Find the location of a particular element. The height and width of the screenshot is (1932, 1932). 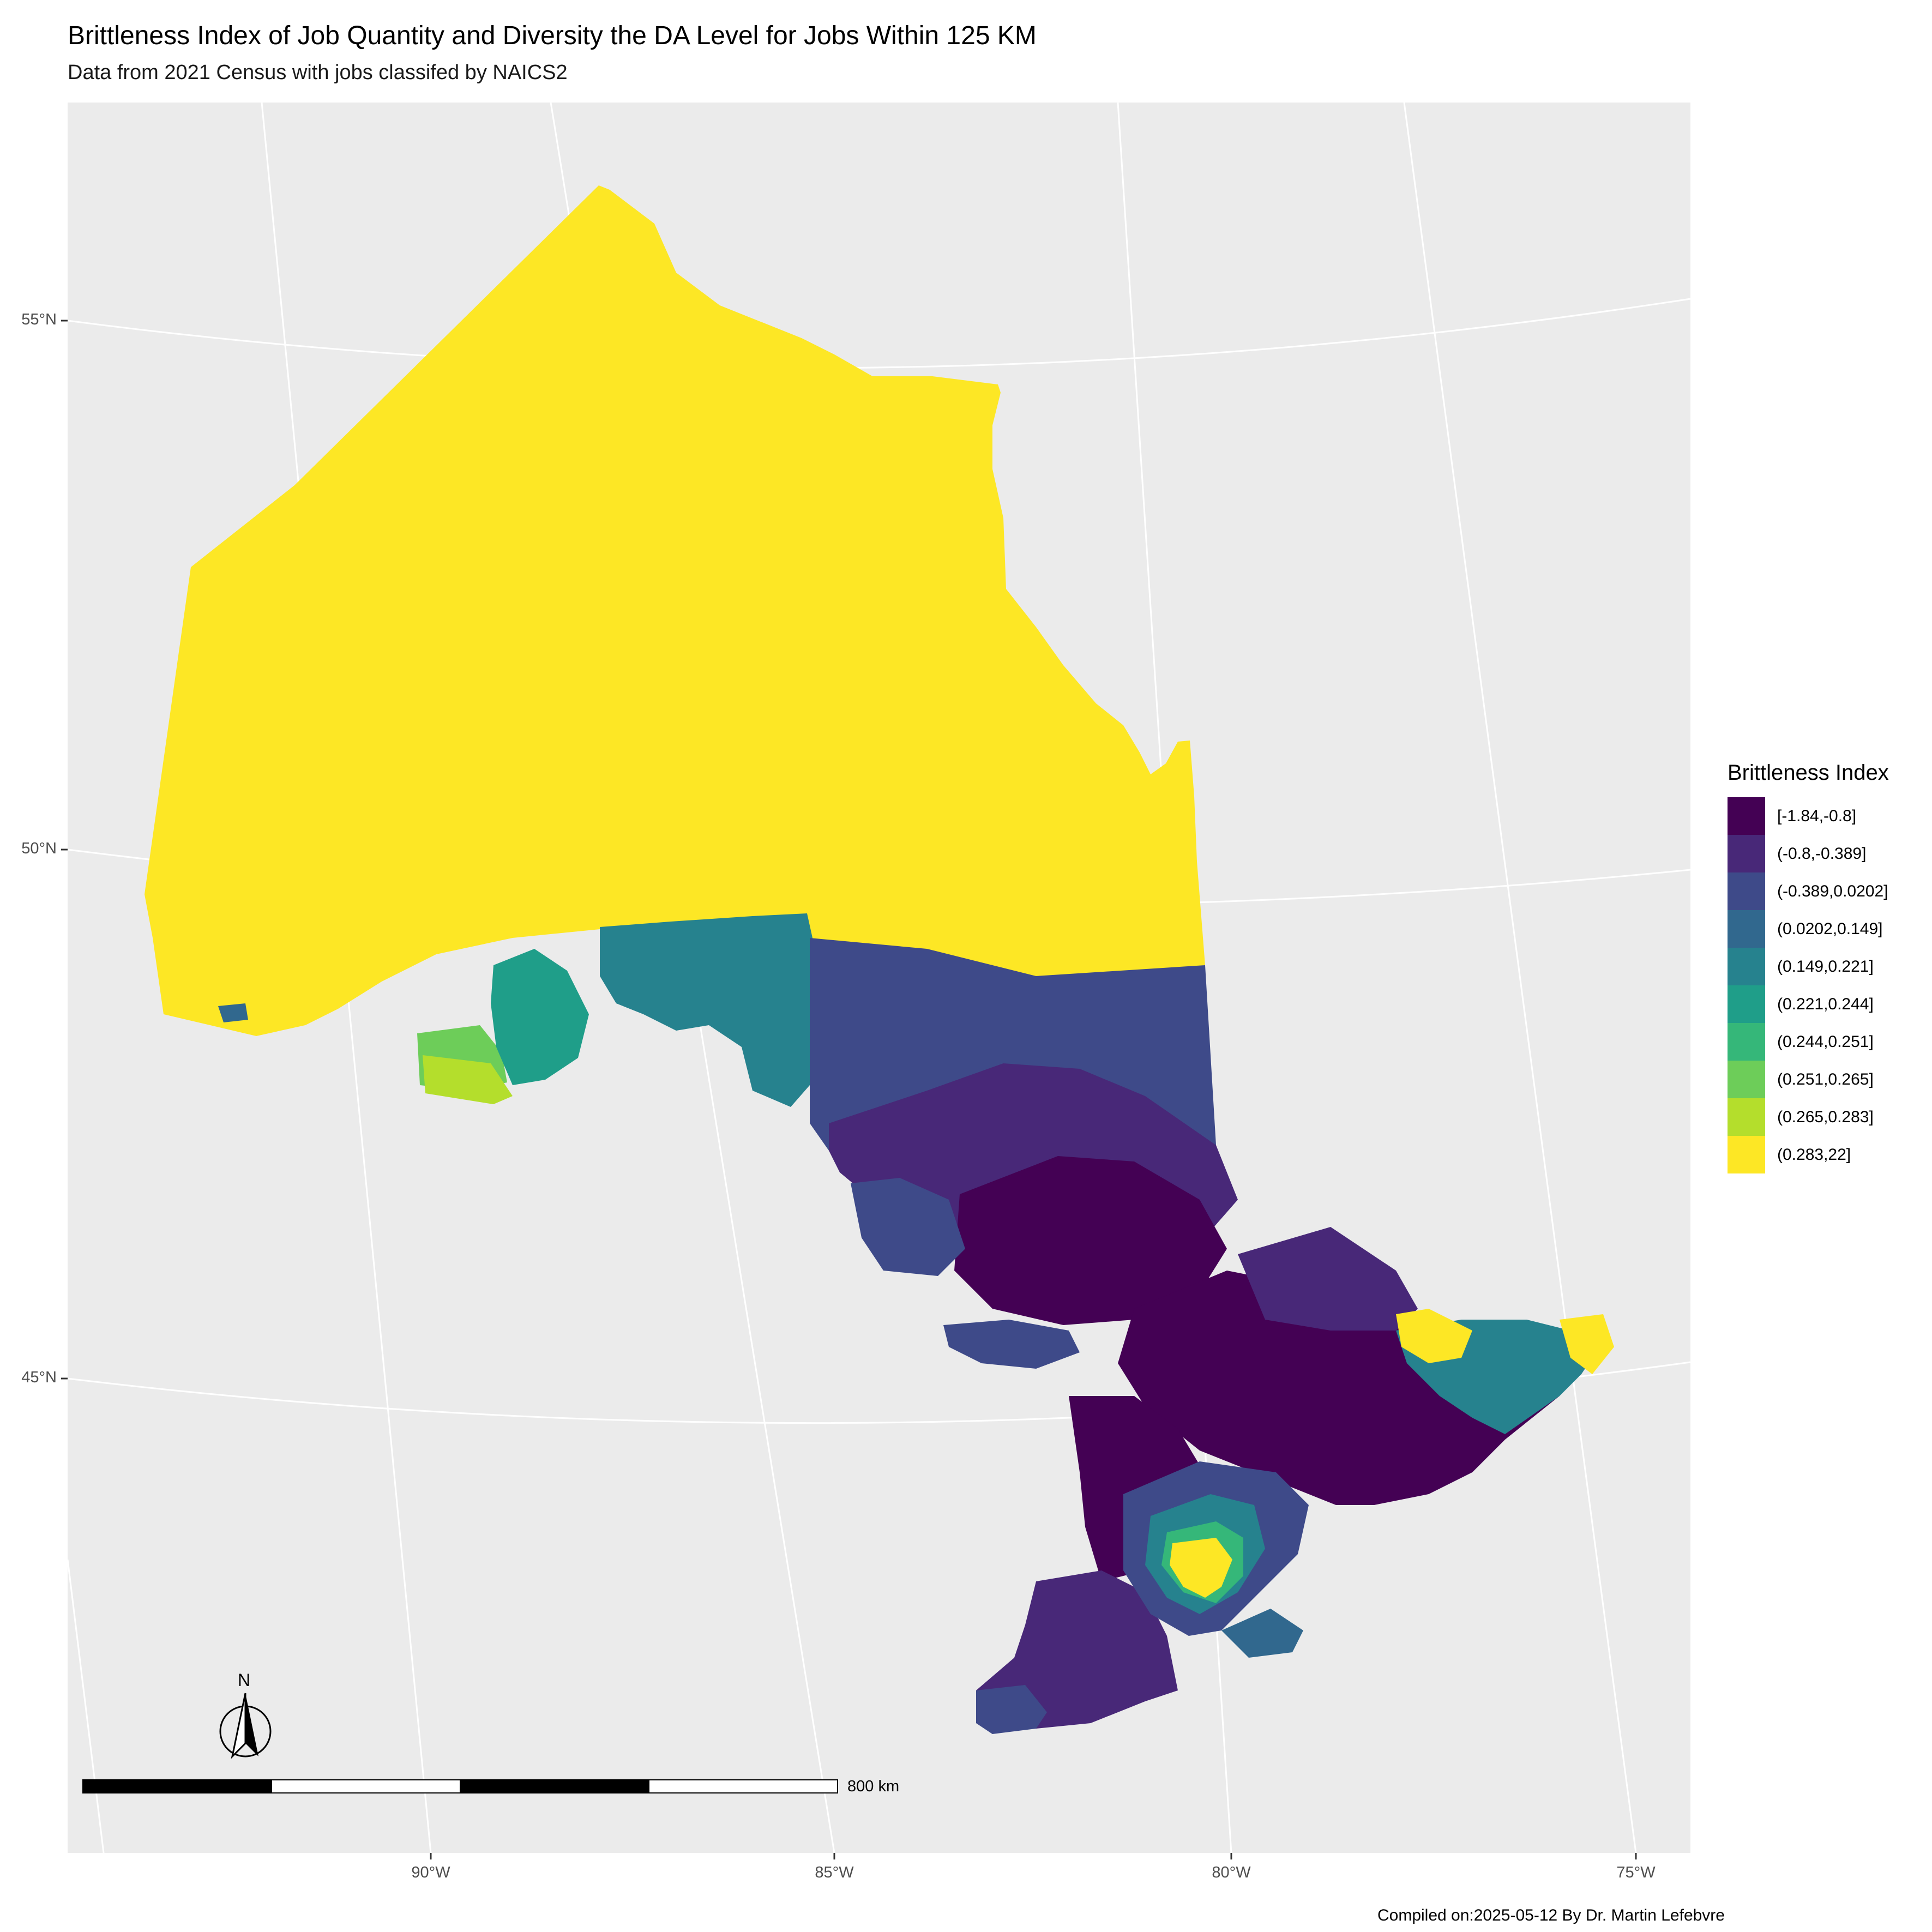

legend-title: Brittleness Index is located at coordinates (1808, 773).